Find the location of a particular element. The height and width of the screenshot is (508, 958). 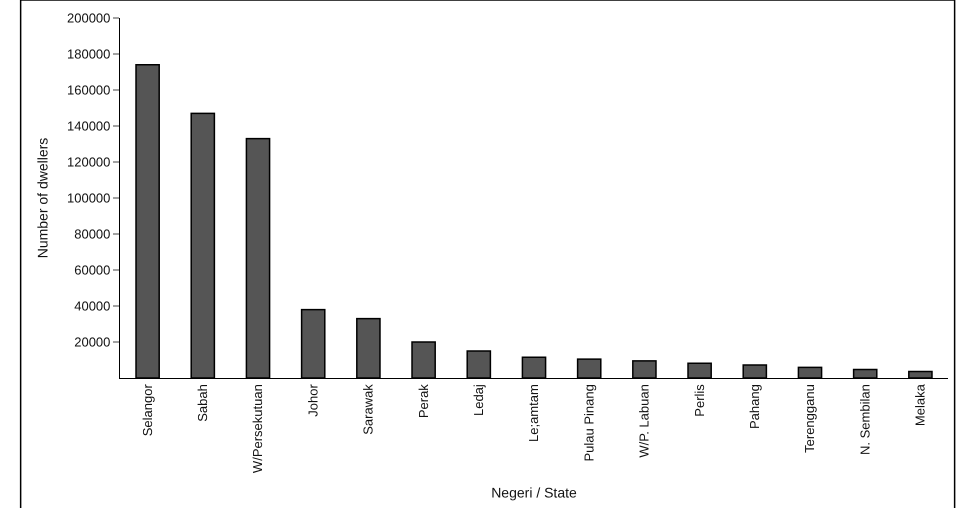

y-tick-label: 140000 is located at coordinates (88, 126).